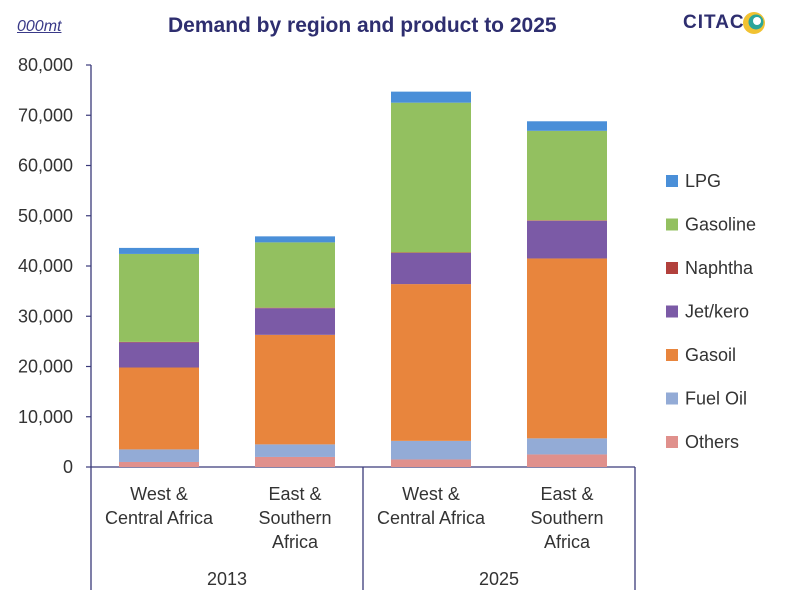 The image size is (791, 600). I want to click on y-tick-label: 10,000, so click(45, 417).